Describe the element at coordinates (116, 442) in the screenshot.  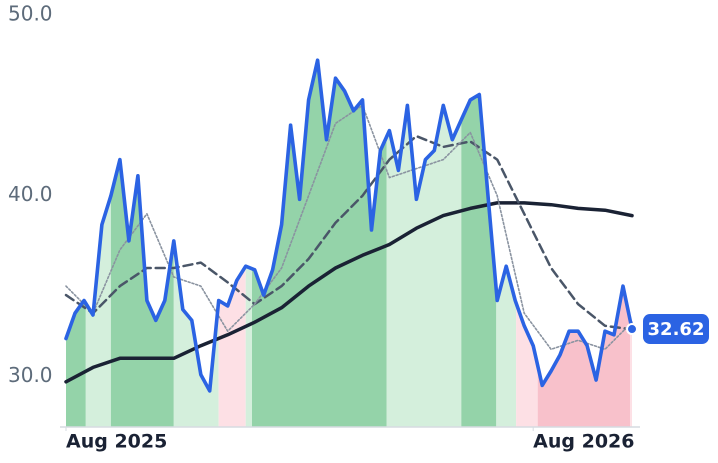
I see `x-tick-label: Aug 2025` at that location.